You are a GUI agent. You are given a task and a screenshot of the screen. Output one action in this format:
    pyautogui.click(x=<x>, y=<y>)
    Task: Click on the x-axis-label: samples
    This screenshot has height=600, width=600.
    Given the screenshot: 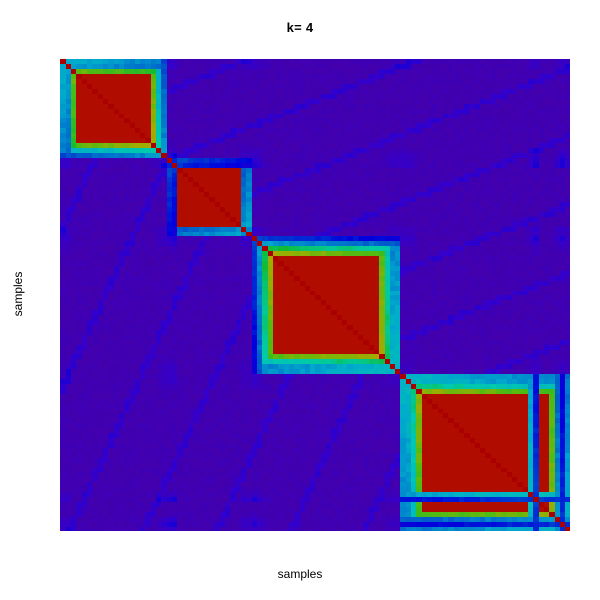 What is the action you would take?
    pyautogui.click(x=300, y=574)
    